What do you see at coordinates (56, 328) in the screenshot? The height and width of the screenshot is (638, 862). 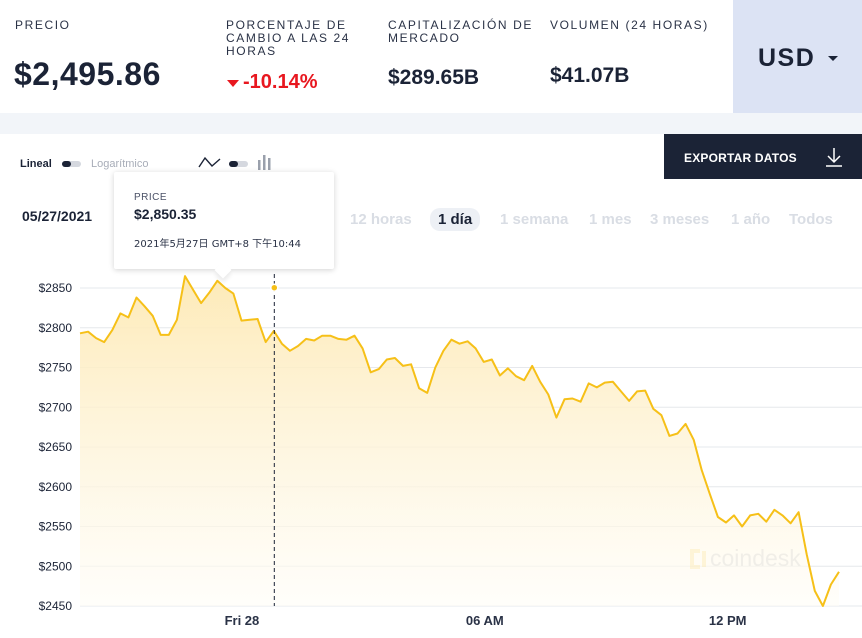 I see `y-tick-label: $2800` at bounding box center [56, 328].